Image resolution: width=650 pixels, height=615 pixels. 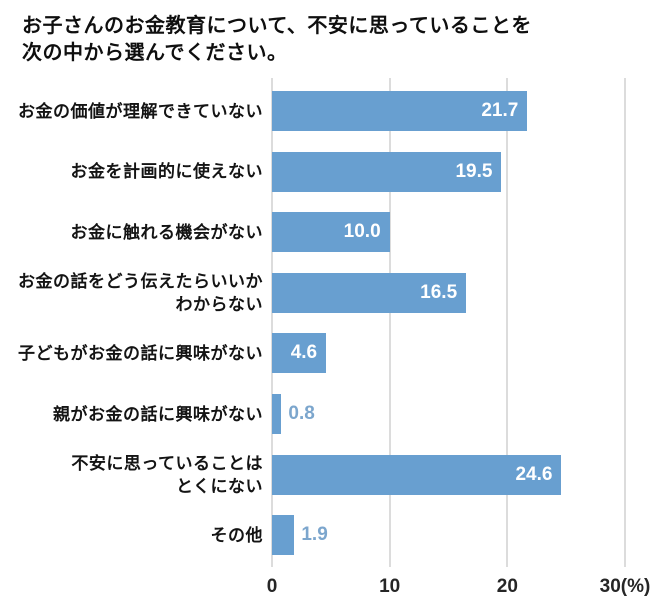 What do you see at coordinates (362, 232) in the screenshot?
I see `value-label: 10.0` at bounding box center [362, 232].